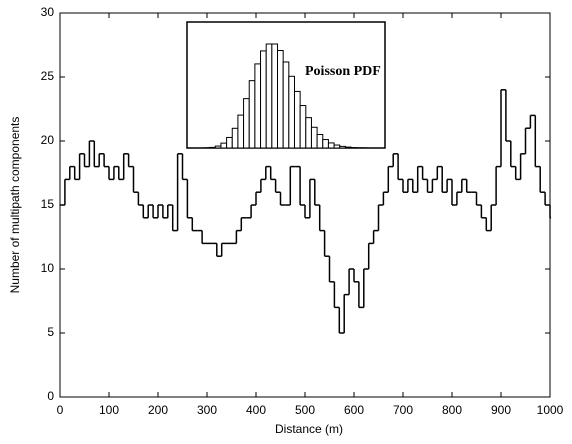  Describe the element at coordinates (403, 410) in the screenshot. I see `x-tick-label: 700` at that location.